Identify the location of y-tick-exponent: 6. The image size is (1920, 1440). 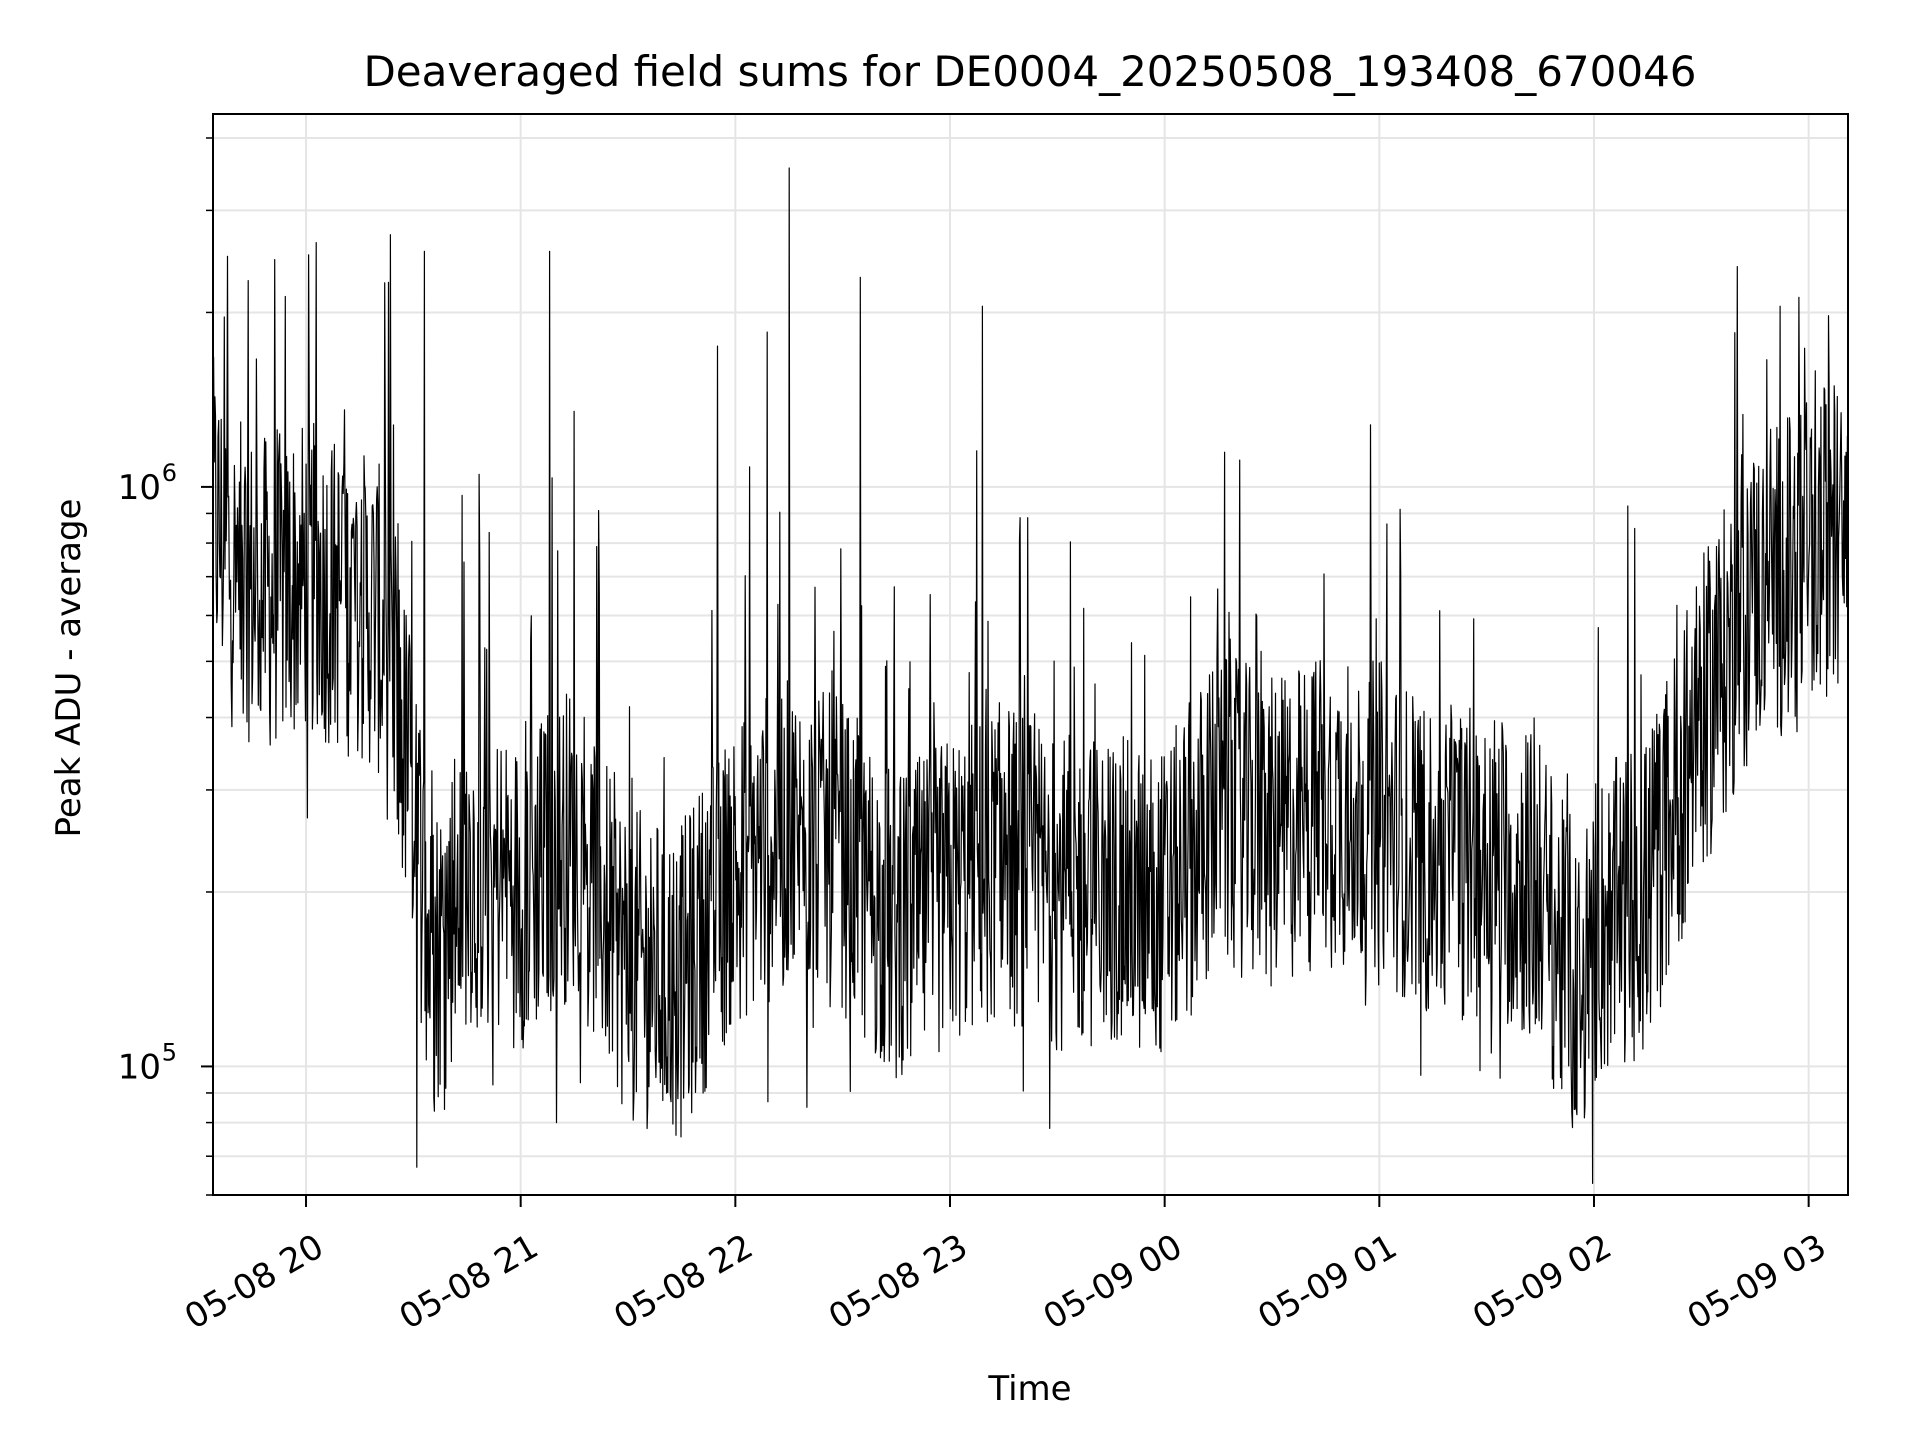
(169, 473).